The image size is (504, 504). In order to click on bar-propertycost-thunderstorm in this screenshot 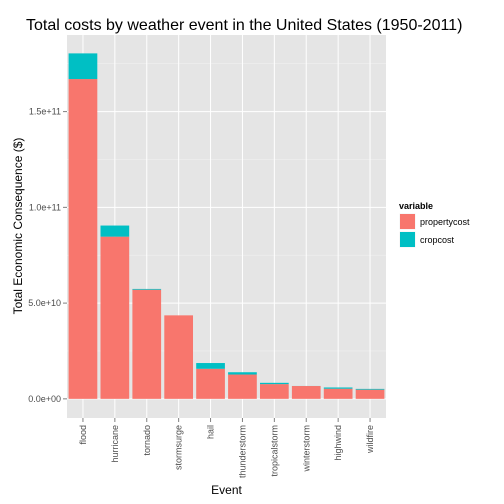, I will do `click(242, 386)`.